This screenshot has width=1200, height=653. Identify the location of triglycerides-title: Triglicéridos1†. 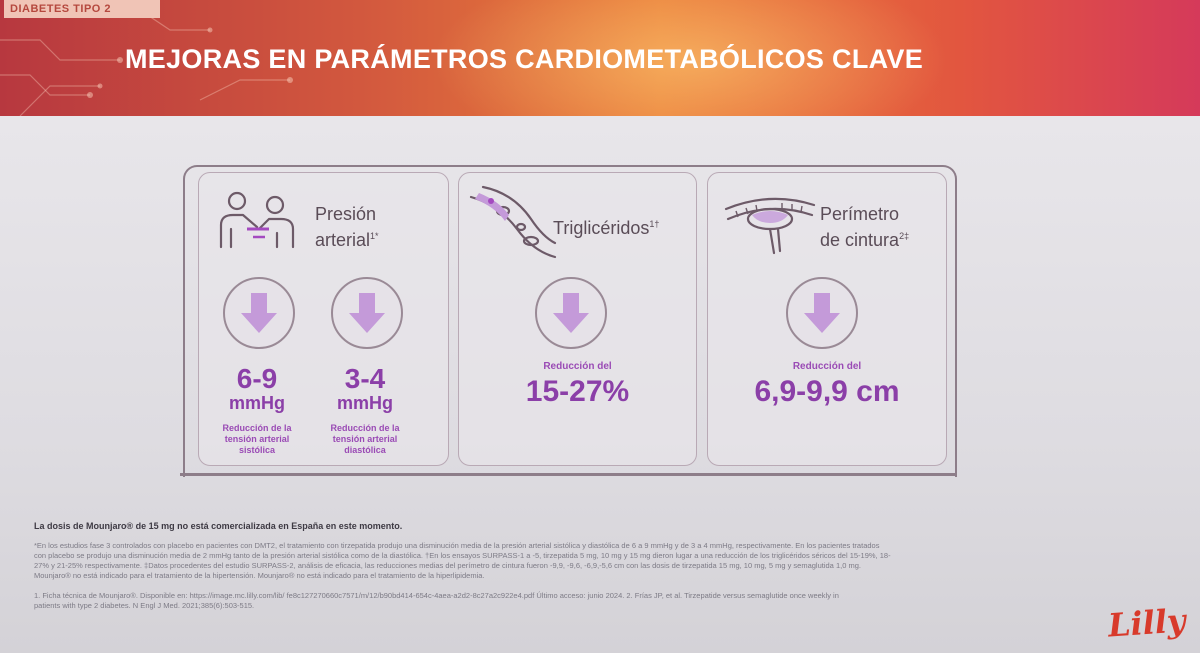
(606, 228).